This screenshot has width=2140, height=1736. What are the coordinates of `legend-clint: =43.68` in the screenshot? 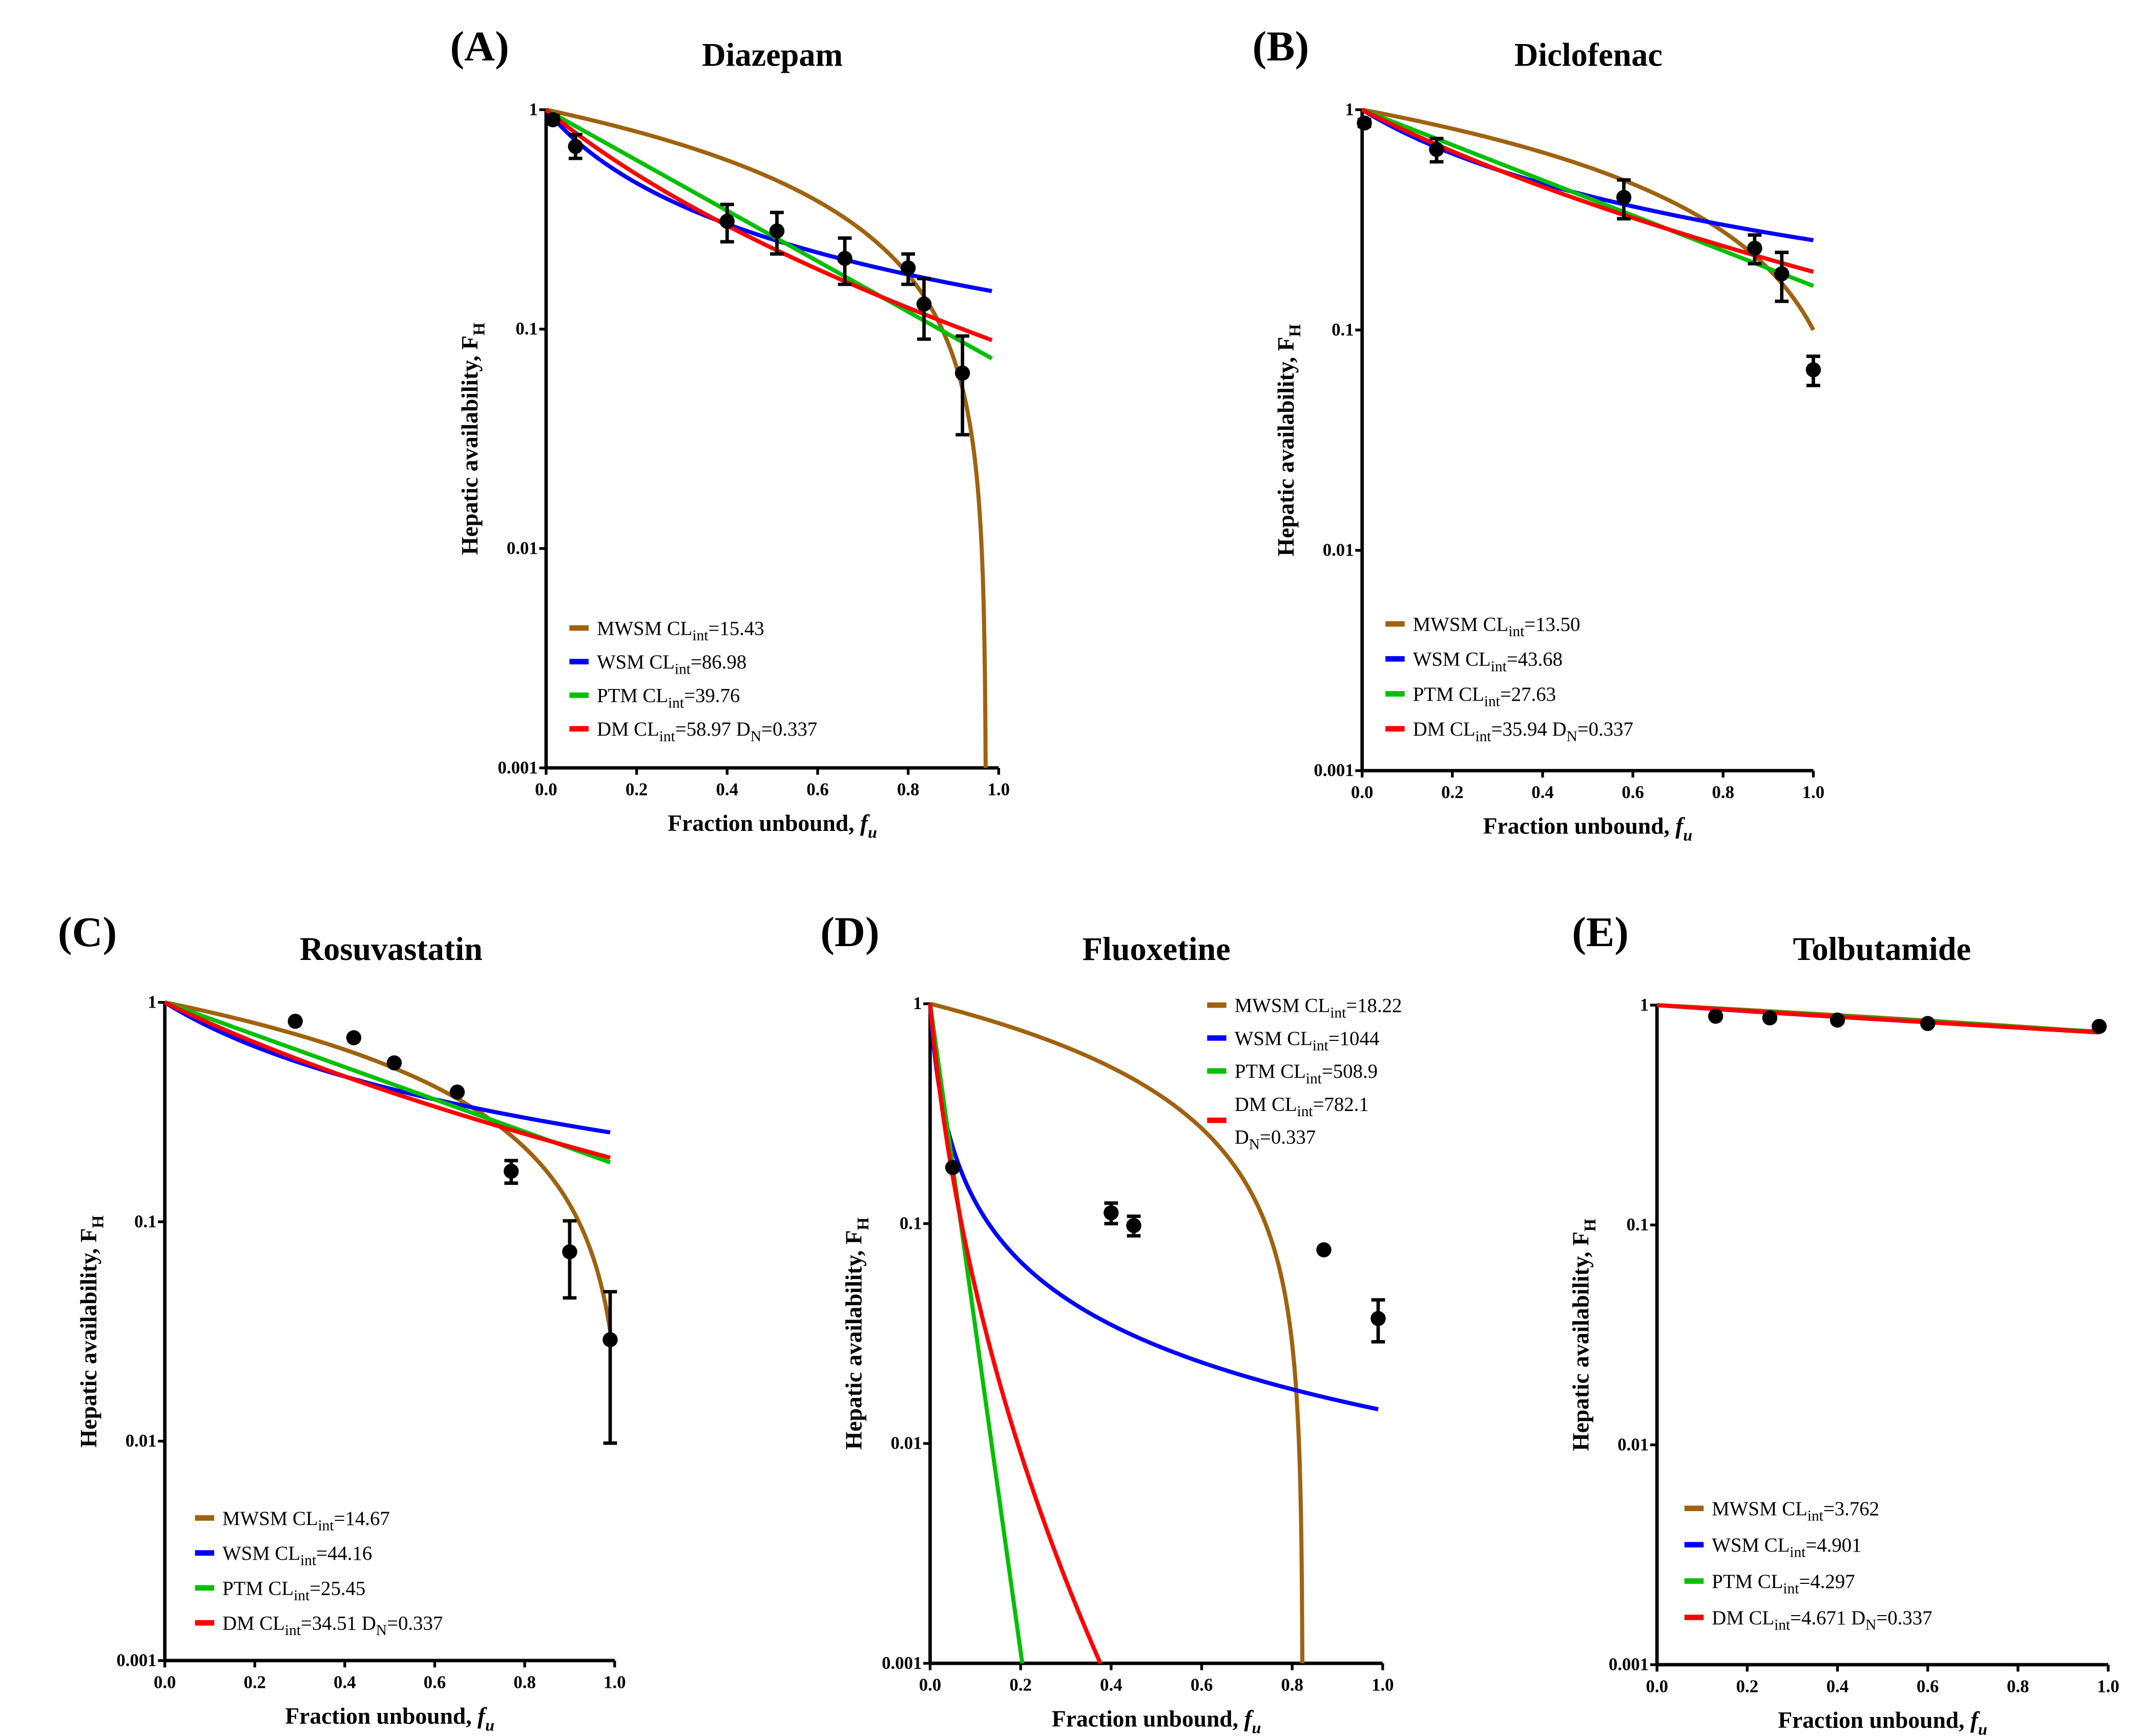 It's located at (1535, 660).